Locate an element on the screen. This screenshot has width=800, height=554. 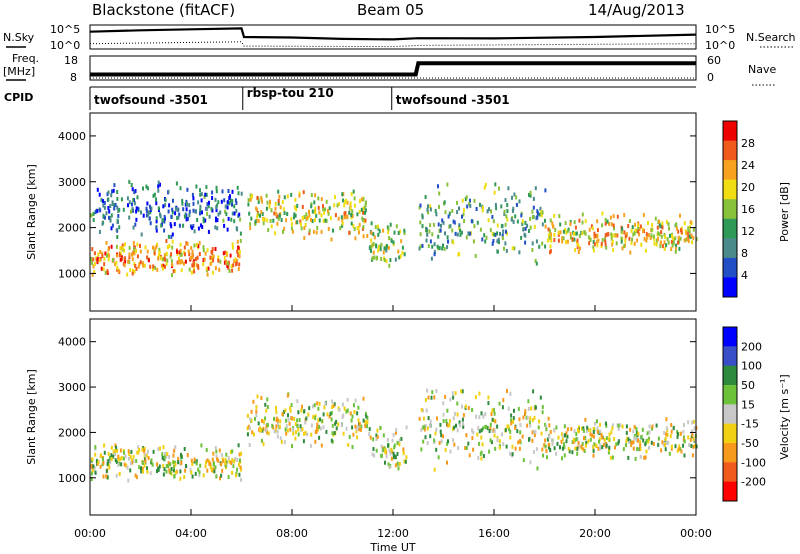
y-tick-label: 1000 is located at coordinates (72, 273).